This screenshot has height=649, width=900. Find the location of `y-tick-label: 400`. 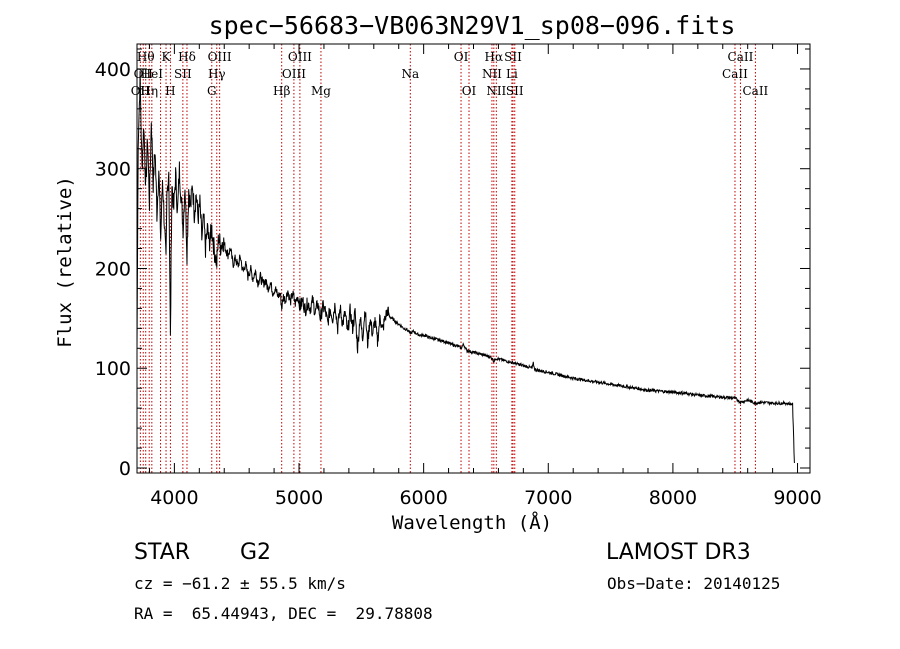

y-tick-label: 400 is located at coordinates (113, 70).